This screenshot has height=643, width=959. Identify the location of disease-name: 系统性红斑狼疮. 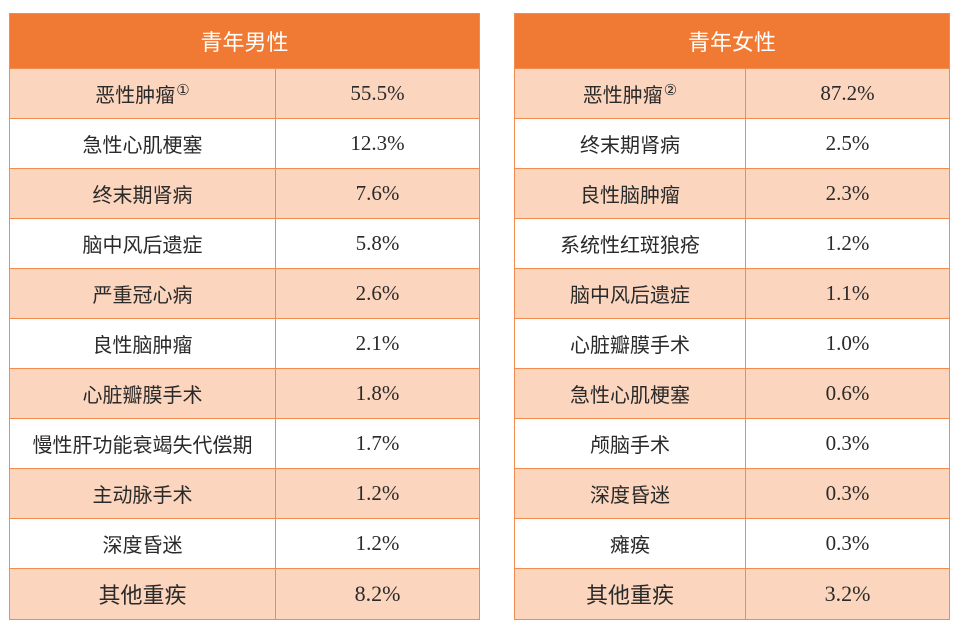
(630, 243).